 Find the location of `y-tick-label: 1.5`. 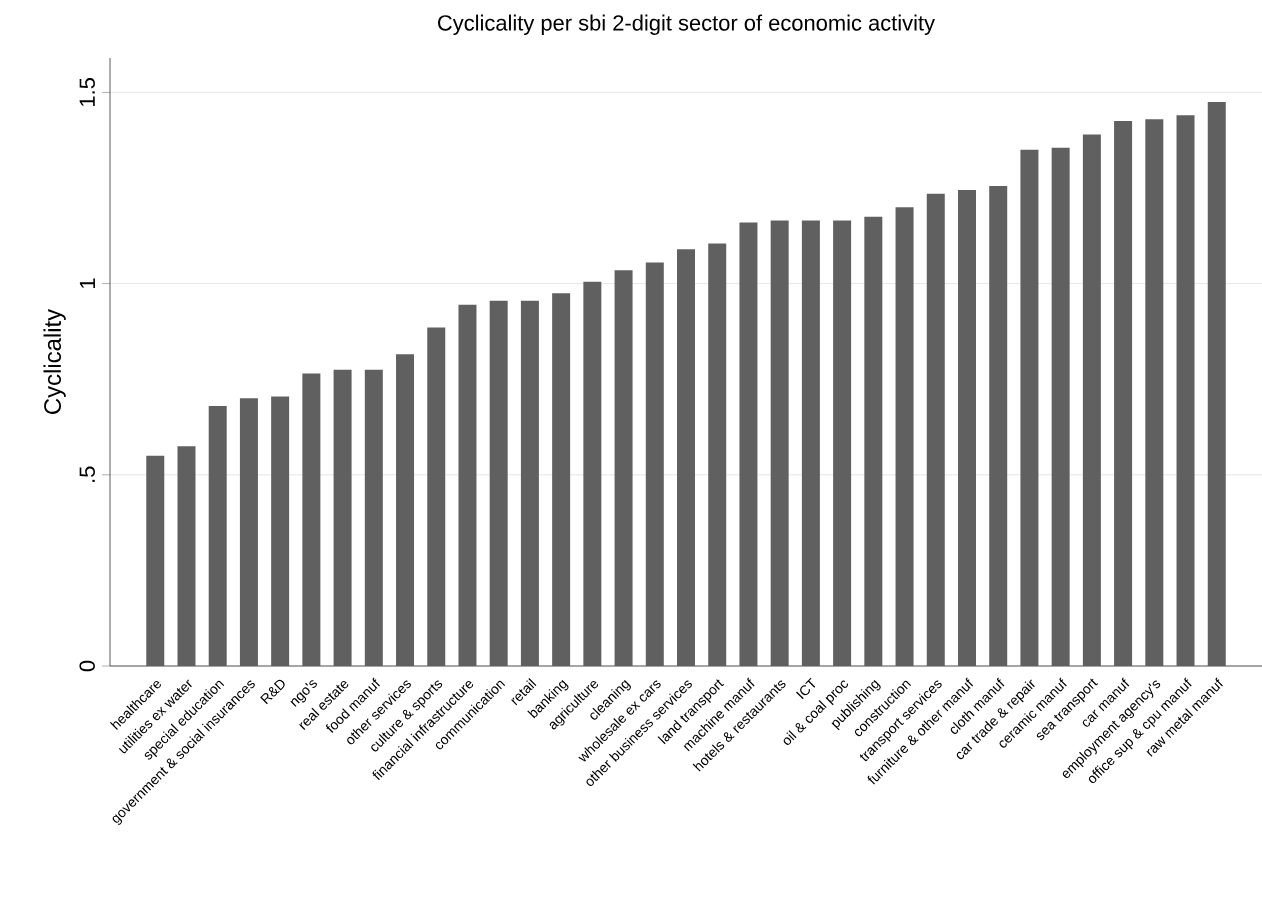

y-tick-label: 1.5 is located at coordinates (87, 92).